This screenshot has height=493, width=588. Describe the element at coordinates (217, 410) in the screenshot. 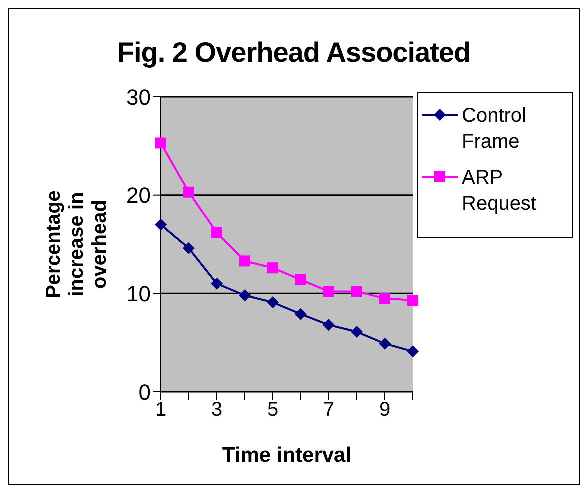

I see `x-tick-label: 3` at that location.